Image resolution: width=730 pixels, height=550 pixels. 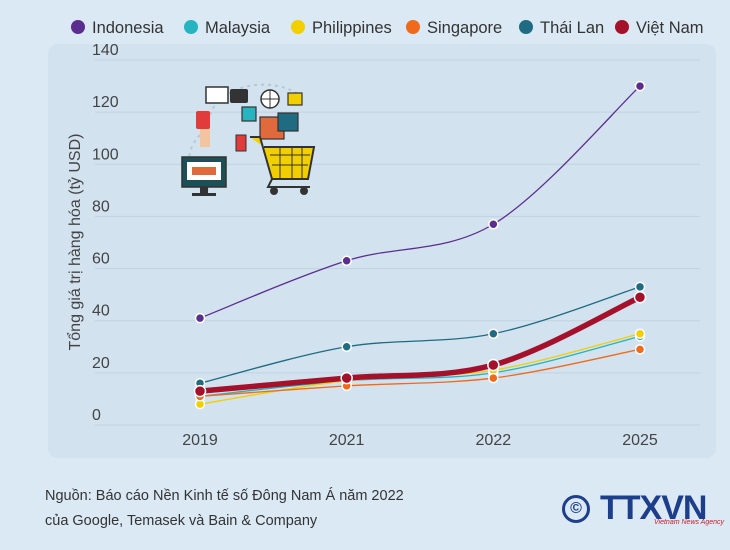 What do you see at coordinates (105, 50) in the screenshot?
I see `y-tick-label: 140` at bounding box center [105, 50].